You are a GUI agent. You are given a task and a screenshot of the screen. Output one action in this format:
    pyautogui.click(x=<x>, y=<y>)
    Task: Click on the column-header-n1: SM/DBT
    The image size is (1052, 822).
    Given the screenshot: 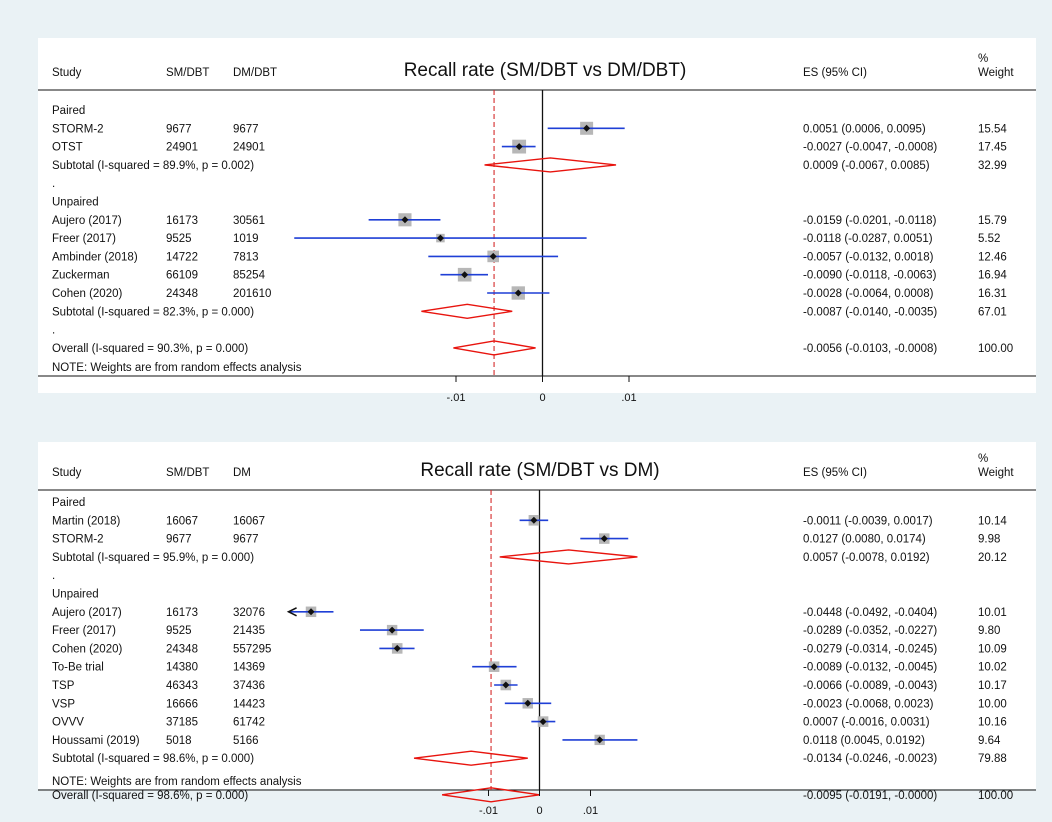 What is the action you would take?
    pyautogui.click(x=187, y=473)
    